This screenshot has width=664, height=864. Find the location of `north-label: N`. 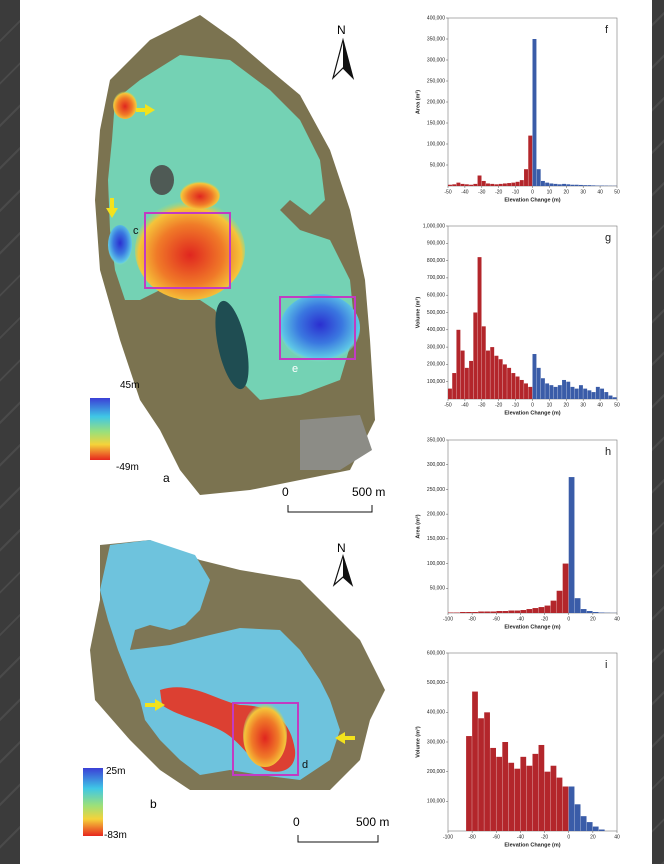

north-label: N is located at coordinates (341, 30).